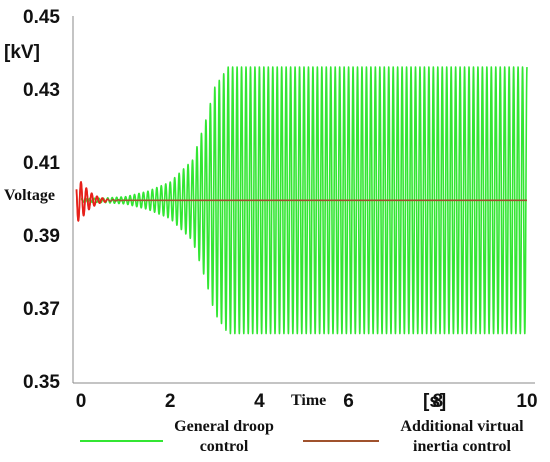 The width and height of the screenshot is (550, 462). What do you see at coordinates (41, 236) in the screenshot?
I see `y-tick-label: 0.39` at bounding box center [41, 236].